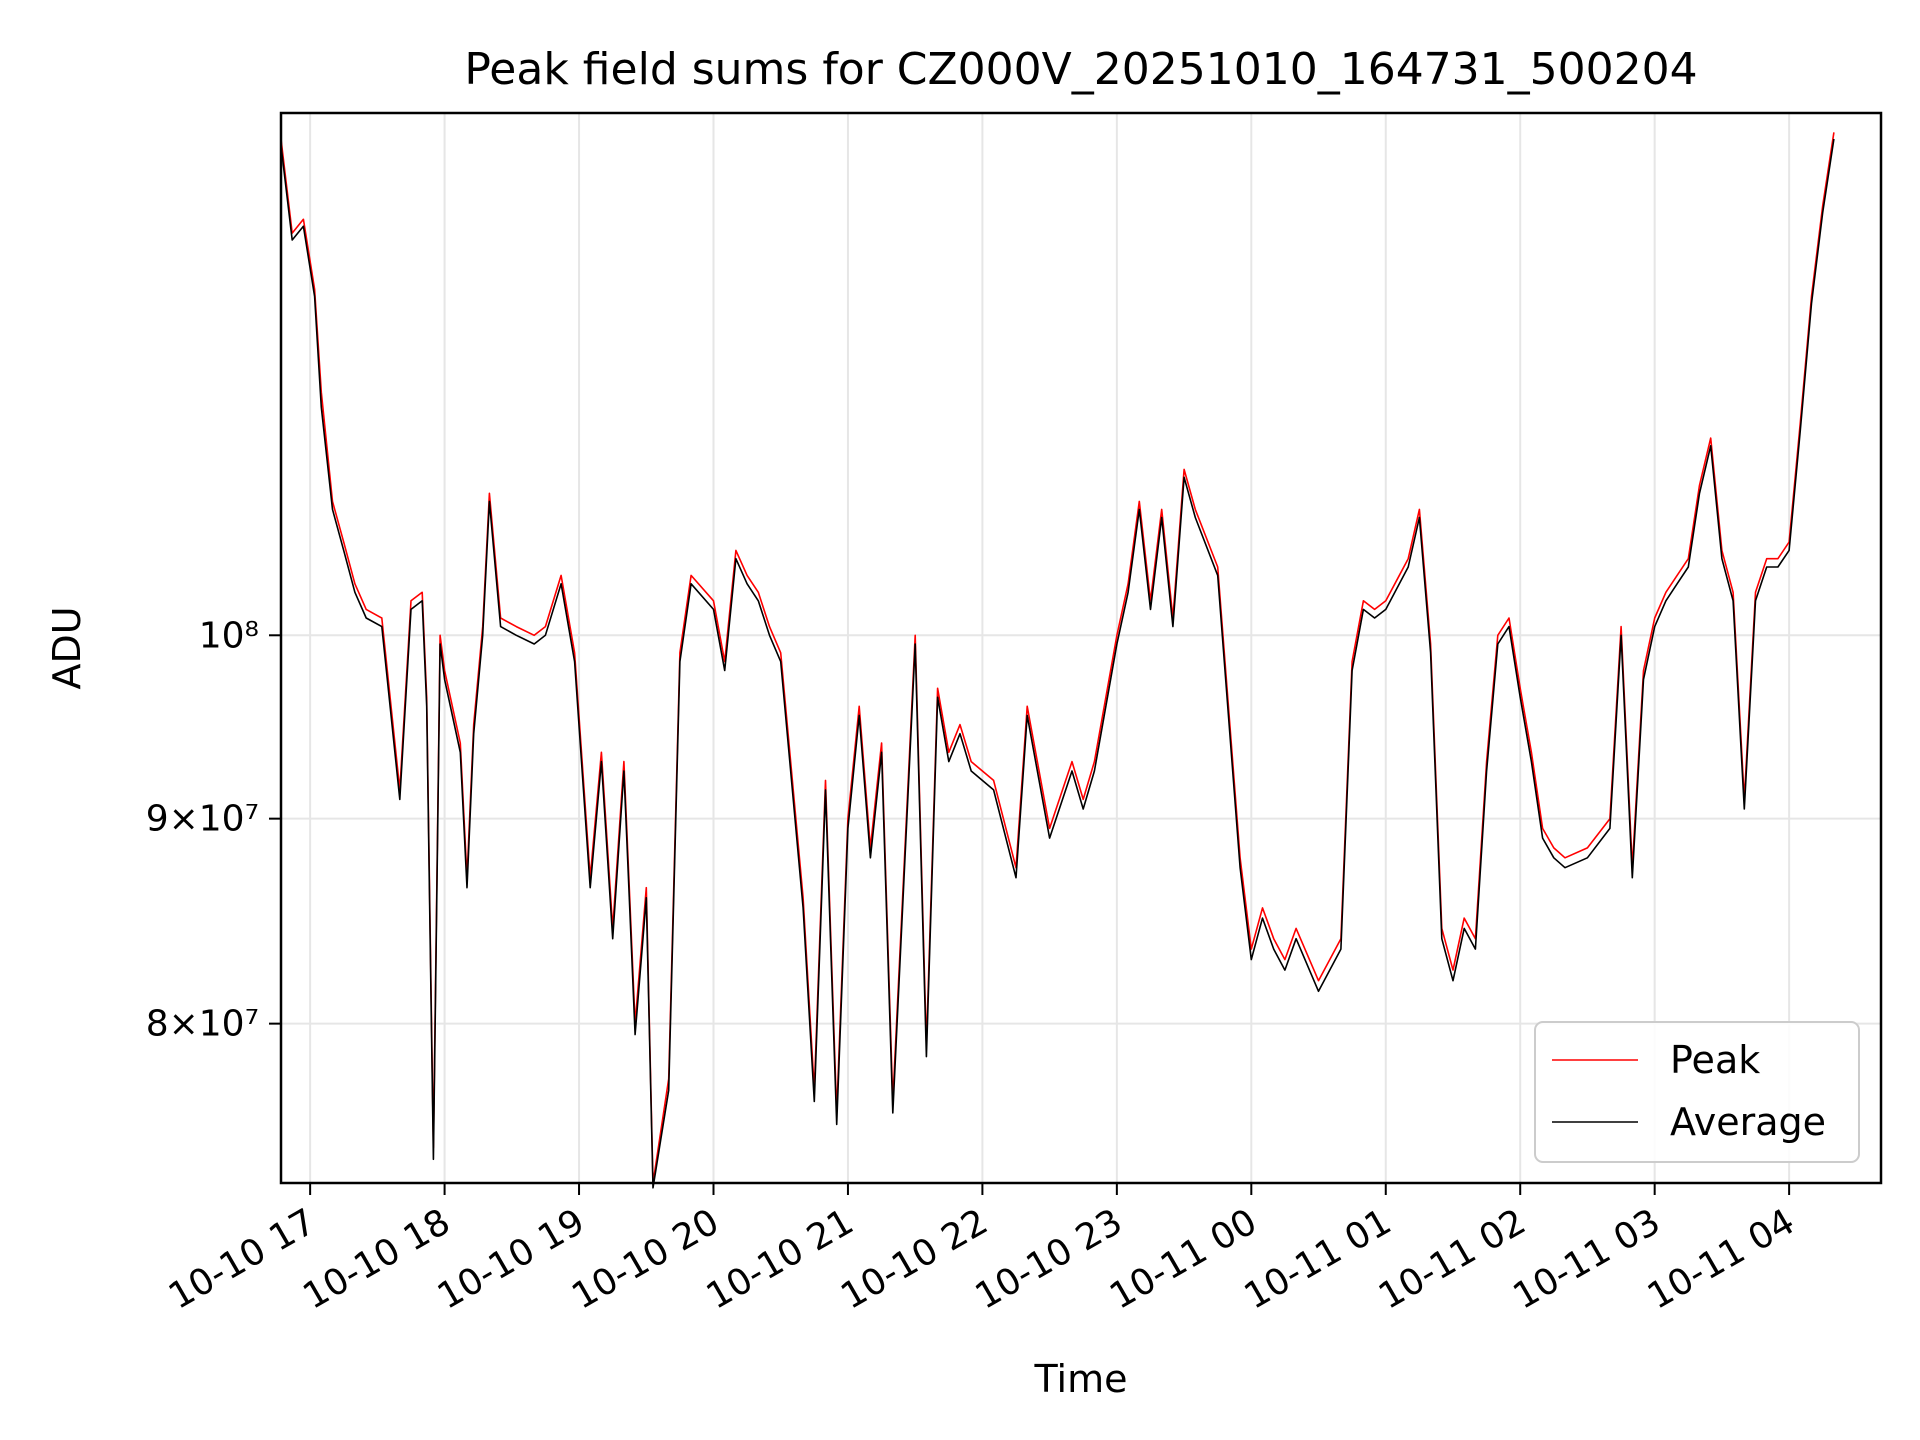  I want to click on legend: Peak Average, so click(1697, 1092).